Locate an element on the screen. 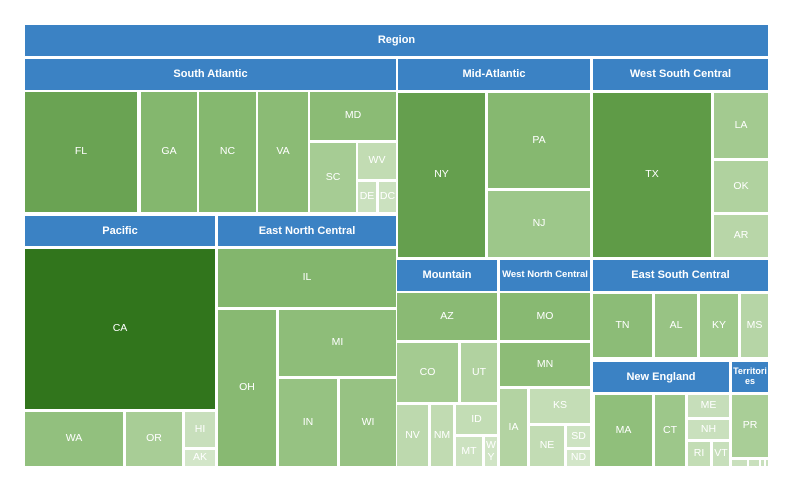 The height and width of the screenshot is (491, 793). tile-al: AL is located at coordinates (676, 325).